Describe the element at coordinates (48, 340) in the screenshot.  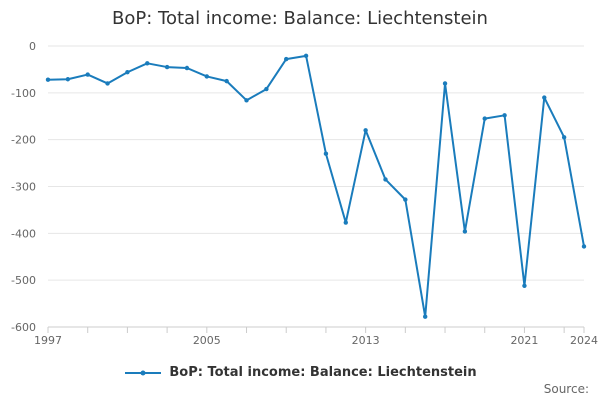
I see `x-tick-label: 1997` at that location.